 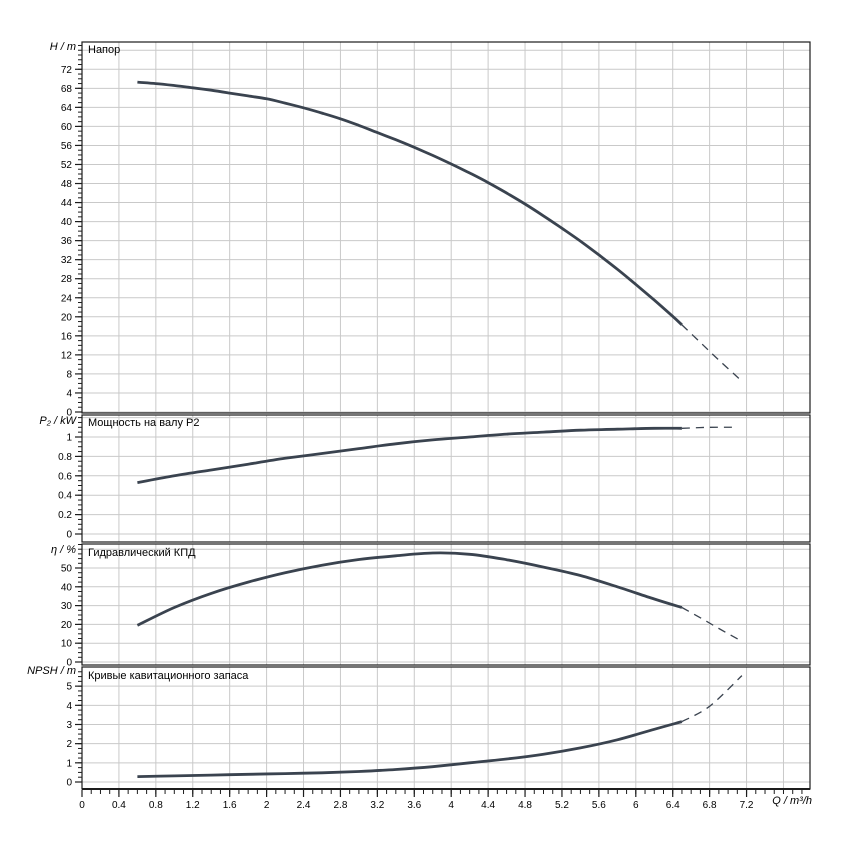 I want to click on y-tick-label: 2, so click(x=69, y=744).